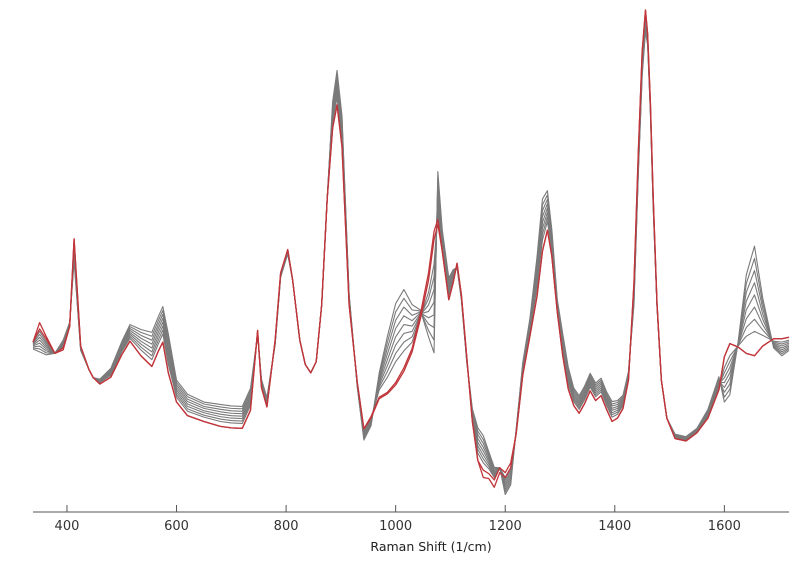  What do you see at coordinates (176, 526) in the screenshot?
I see `x-tick-label-600: 600` at bounding box center [176, 526].